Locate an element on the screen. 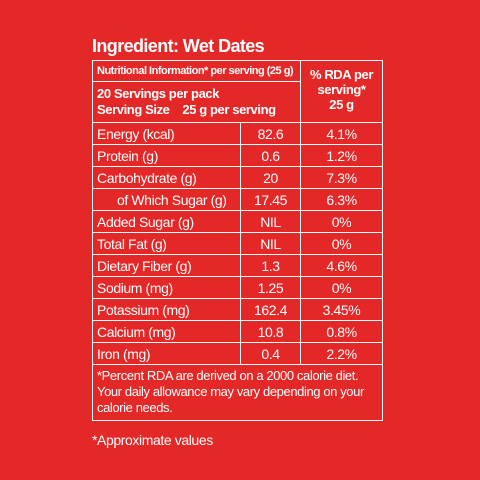  serving-size-value: 25 g per serving is located at coordinates (229, 109).